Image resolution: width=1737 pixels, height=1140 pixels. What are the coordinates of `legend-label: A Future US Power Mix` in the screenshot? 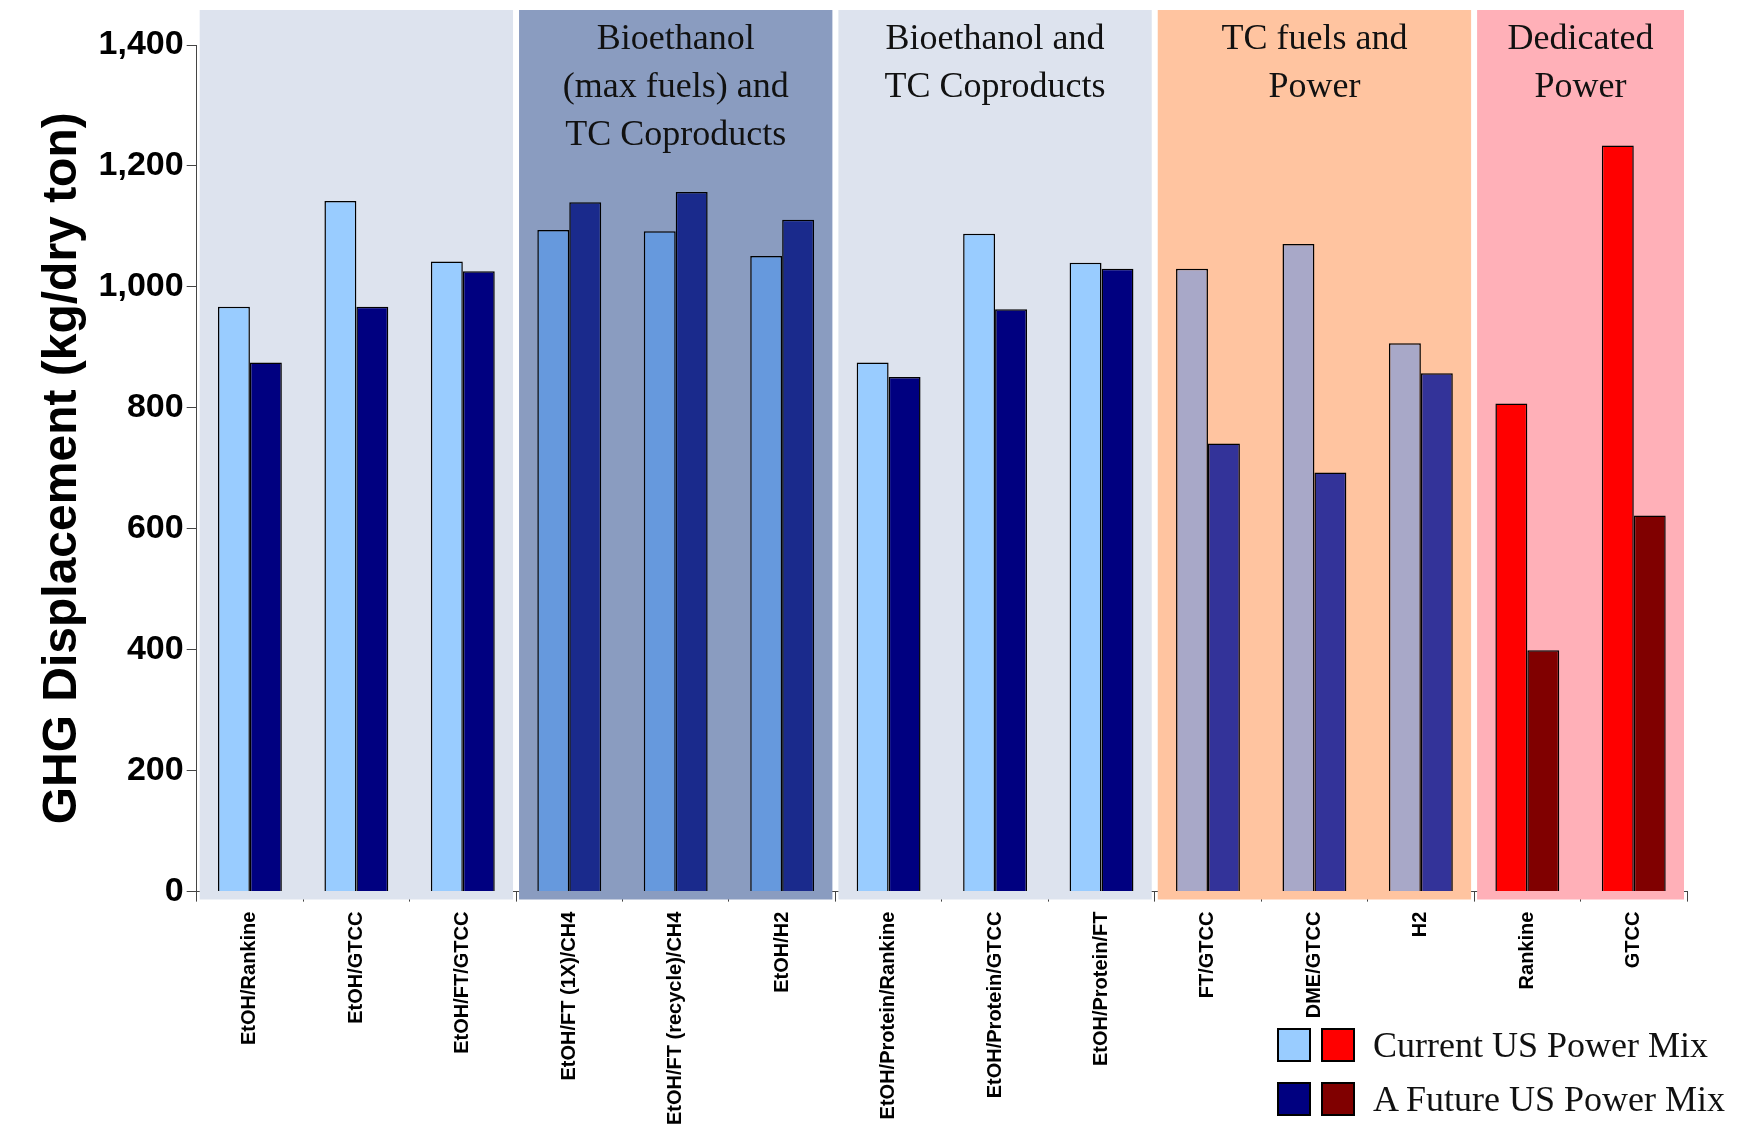 It's located at (1548, 1099).